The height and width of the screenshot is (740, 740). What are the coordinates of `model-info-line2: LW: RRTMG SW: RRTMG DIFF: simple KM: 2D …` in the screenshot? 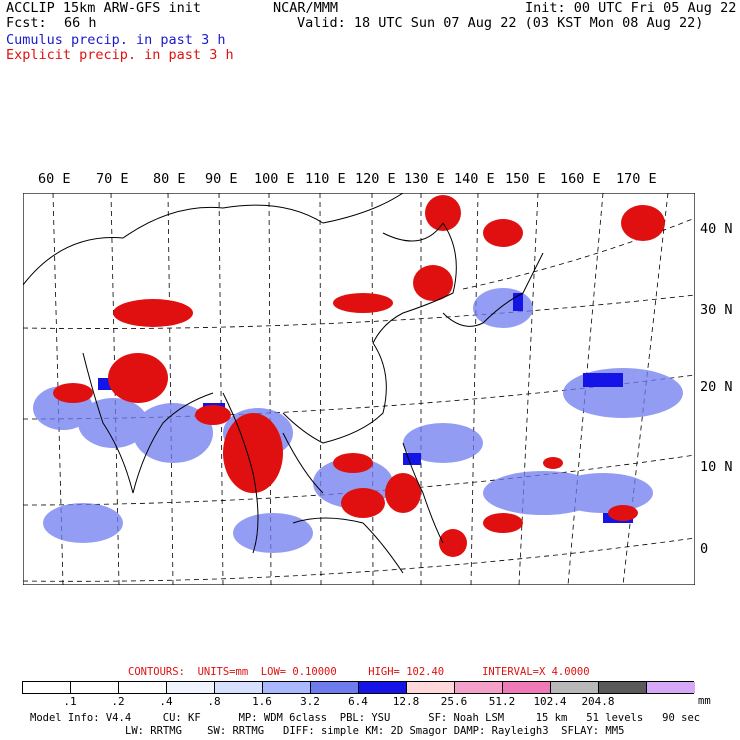 It's located at (374, 731).